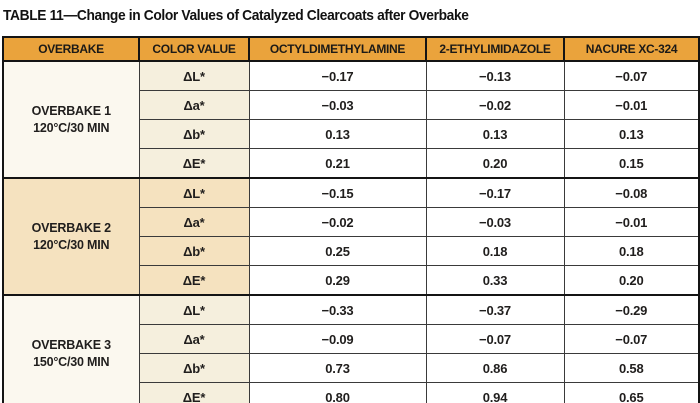 The image size is (700, 403). Describe the element at coordinates (631, 49) in the screenshot. I see `column-header-nacure-xc-324: NACURE XC-324` at that location.